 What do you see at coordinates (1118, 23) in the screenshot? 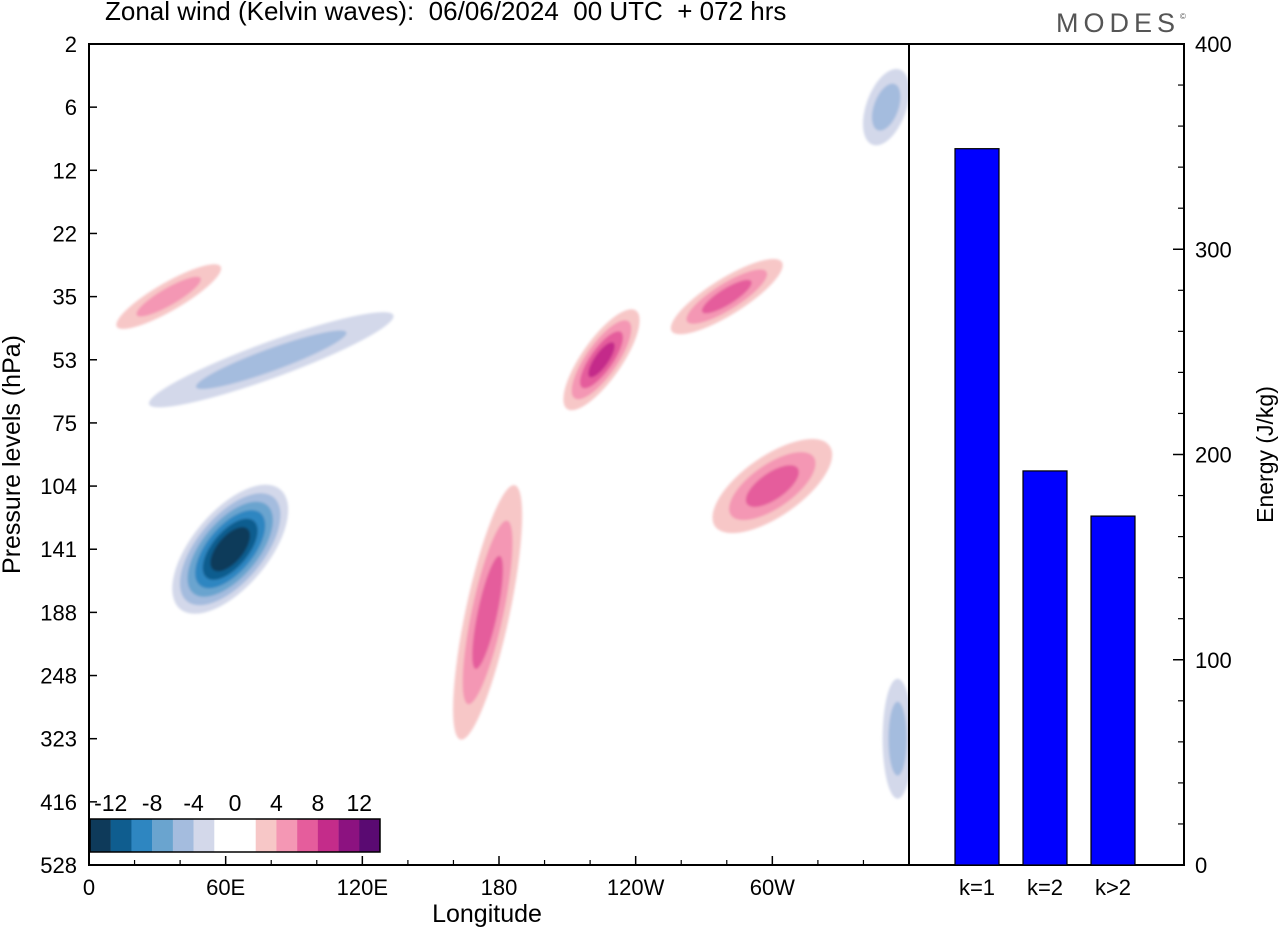
I see `brand-text: MODES` at bounding box center [1118, 23].